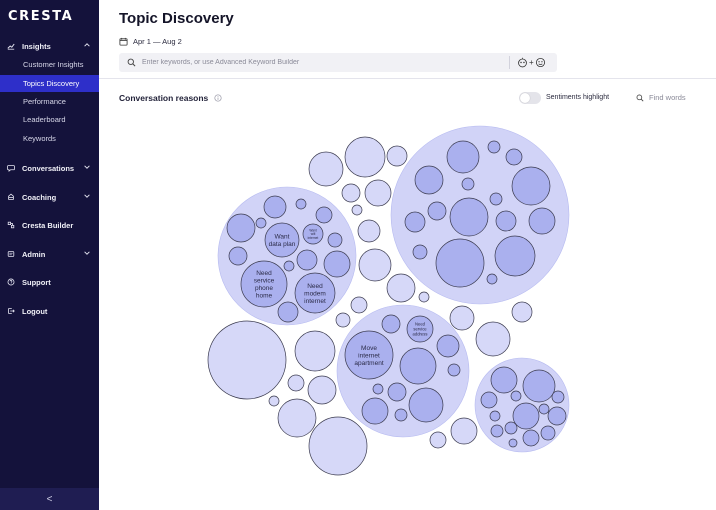  What do you see at coordinates (322, 62) in the screenshot?
I see `search-input` at bounding box center [322, 62].